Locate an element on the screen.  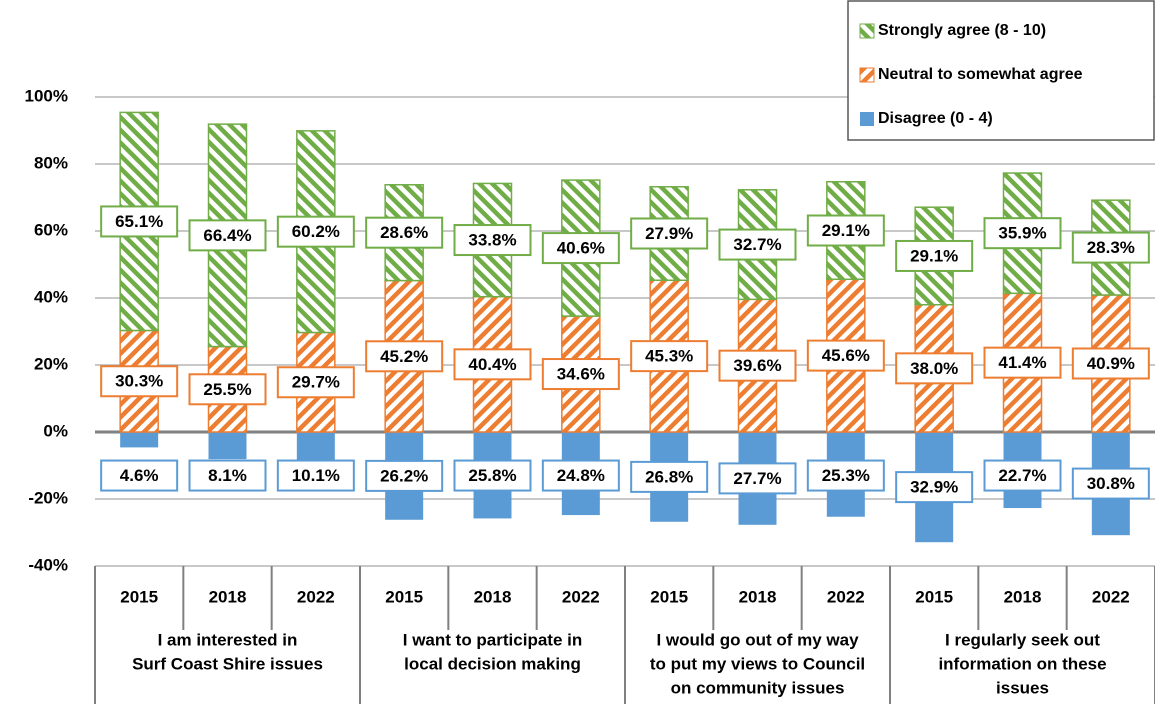
data-label: 45.3% is located at coordinates (669, 356).